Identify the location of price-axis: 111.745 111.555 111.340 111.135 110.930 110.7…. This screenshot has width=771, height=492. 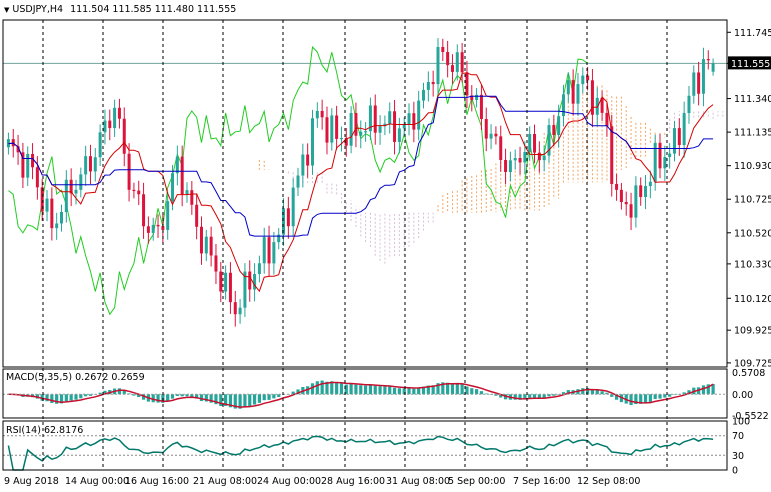
(749, 198).